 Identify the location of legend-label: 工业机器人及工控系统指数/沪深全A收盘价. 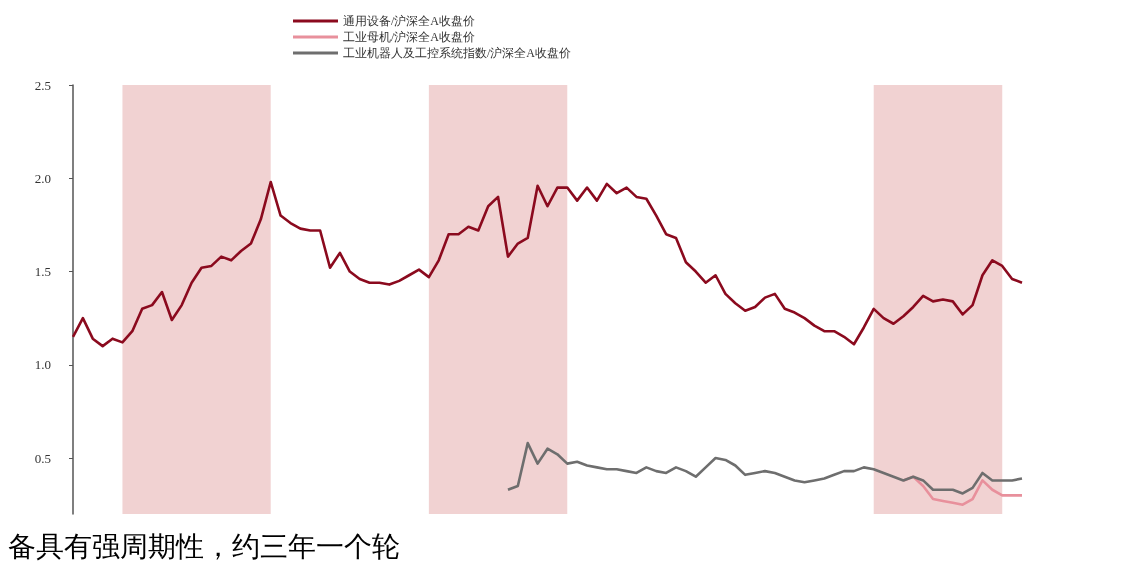
(457, 53).